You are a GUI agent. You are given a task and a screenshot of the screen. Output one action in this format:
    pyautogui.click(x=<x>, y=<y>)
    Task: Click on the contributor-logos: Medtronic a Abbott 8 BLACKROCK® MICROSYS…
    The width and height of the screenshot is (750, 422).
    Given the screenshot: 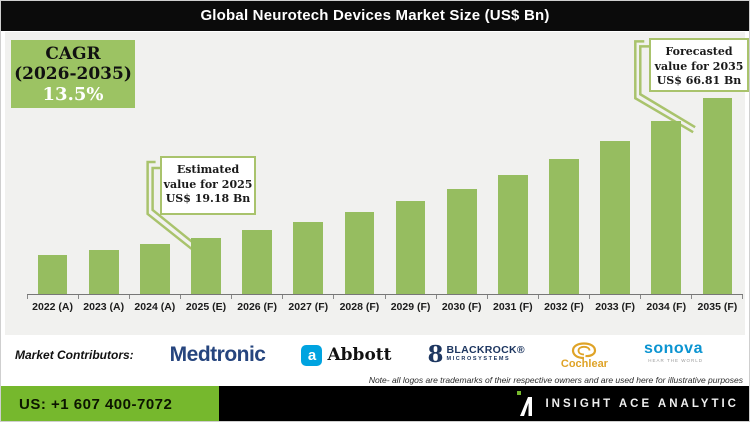 What is the action you would take?
    pyautogui.click(x=436, y=355)
    